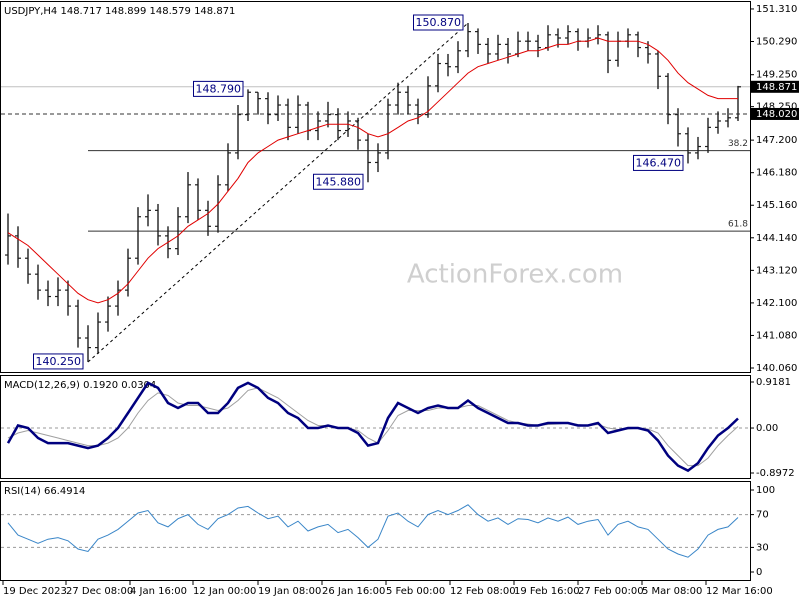 The width and height of the screenshot is (800, 600). What do you see at coordinates (776, 238) in the screenshot?
I see `y-tick-label: 144.140` at bounding box center [776, 238].